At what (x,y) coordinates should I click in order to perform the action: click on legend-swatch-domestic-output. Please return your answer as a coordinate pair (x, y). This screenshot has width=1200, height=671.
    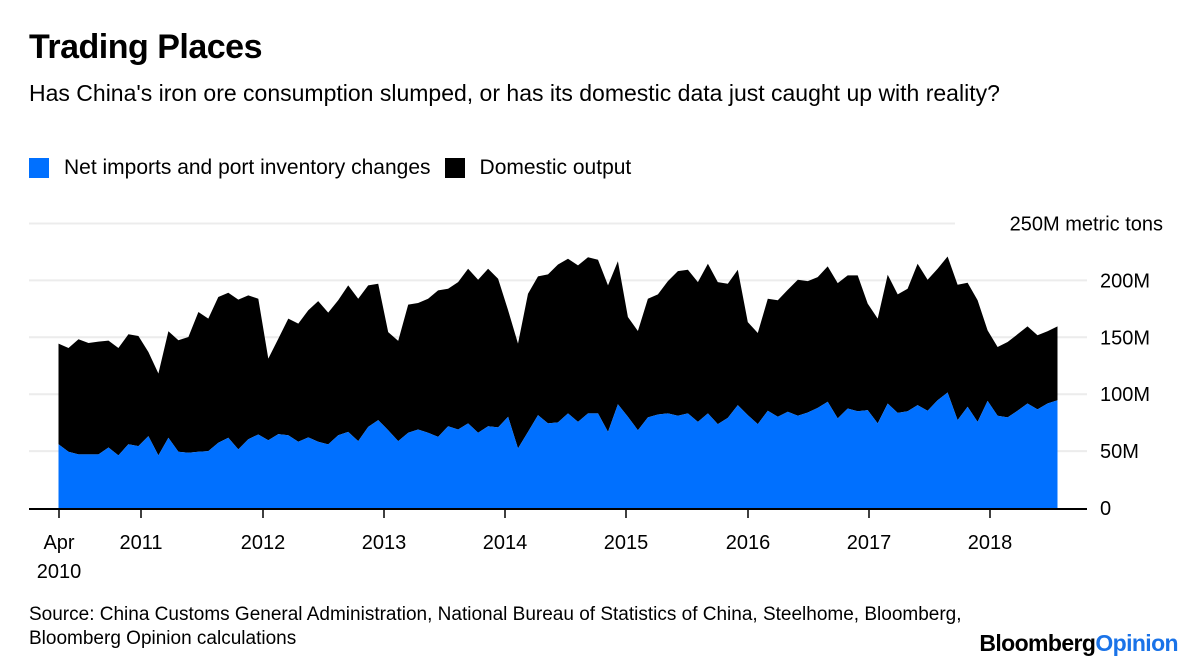
    Looking at the image, I should click on (454, 168).